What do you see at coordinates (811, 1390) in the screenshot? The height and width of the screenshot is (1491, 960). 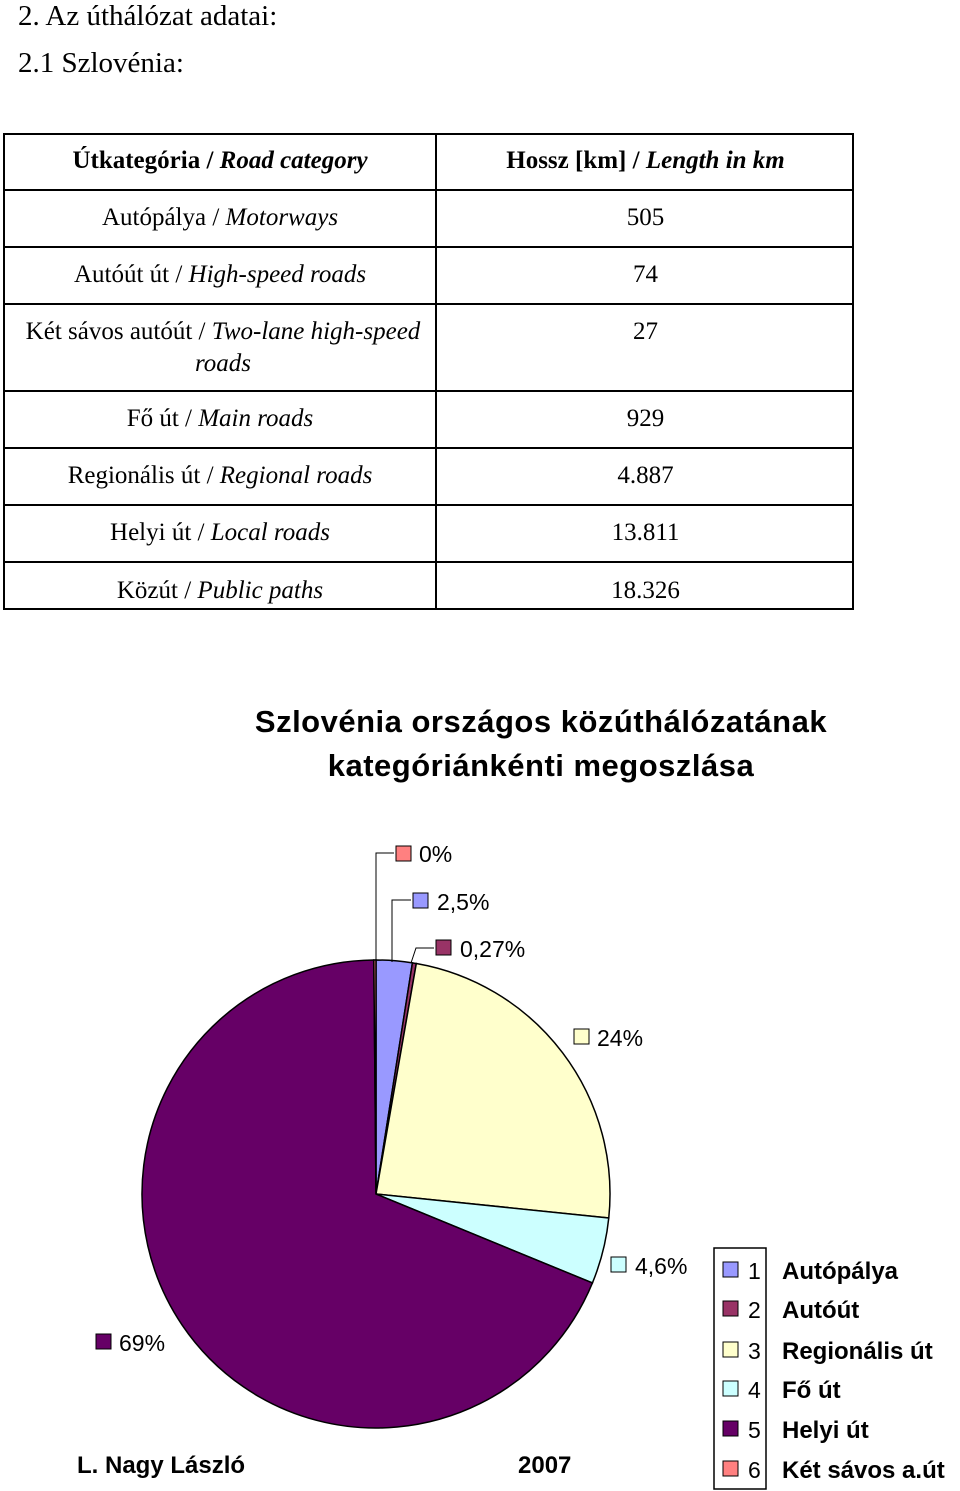 I see `legend-entry: Fő út` at bounding box center [811, 1390].